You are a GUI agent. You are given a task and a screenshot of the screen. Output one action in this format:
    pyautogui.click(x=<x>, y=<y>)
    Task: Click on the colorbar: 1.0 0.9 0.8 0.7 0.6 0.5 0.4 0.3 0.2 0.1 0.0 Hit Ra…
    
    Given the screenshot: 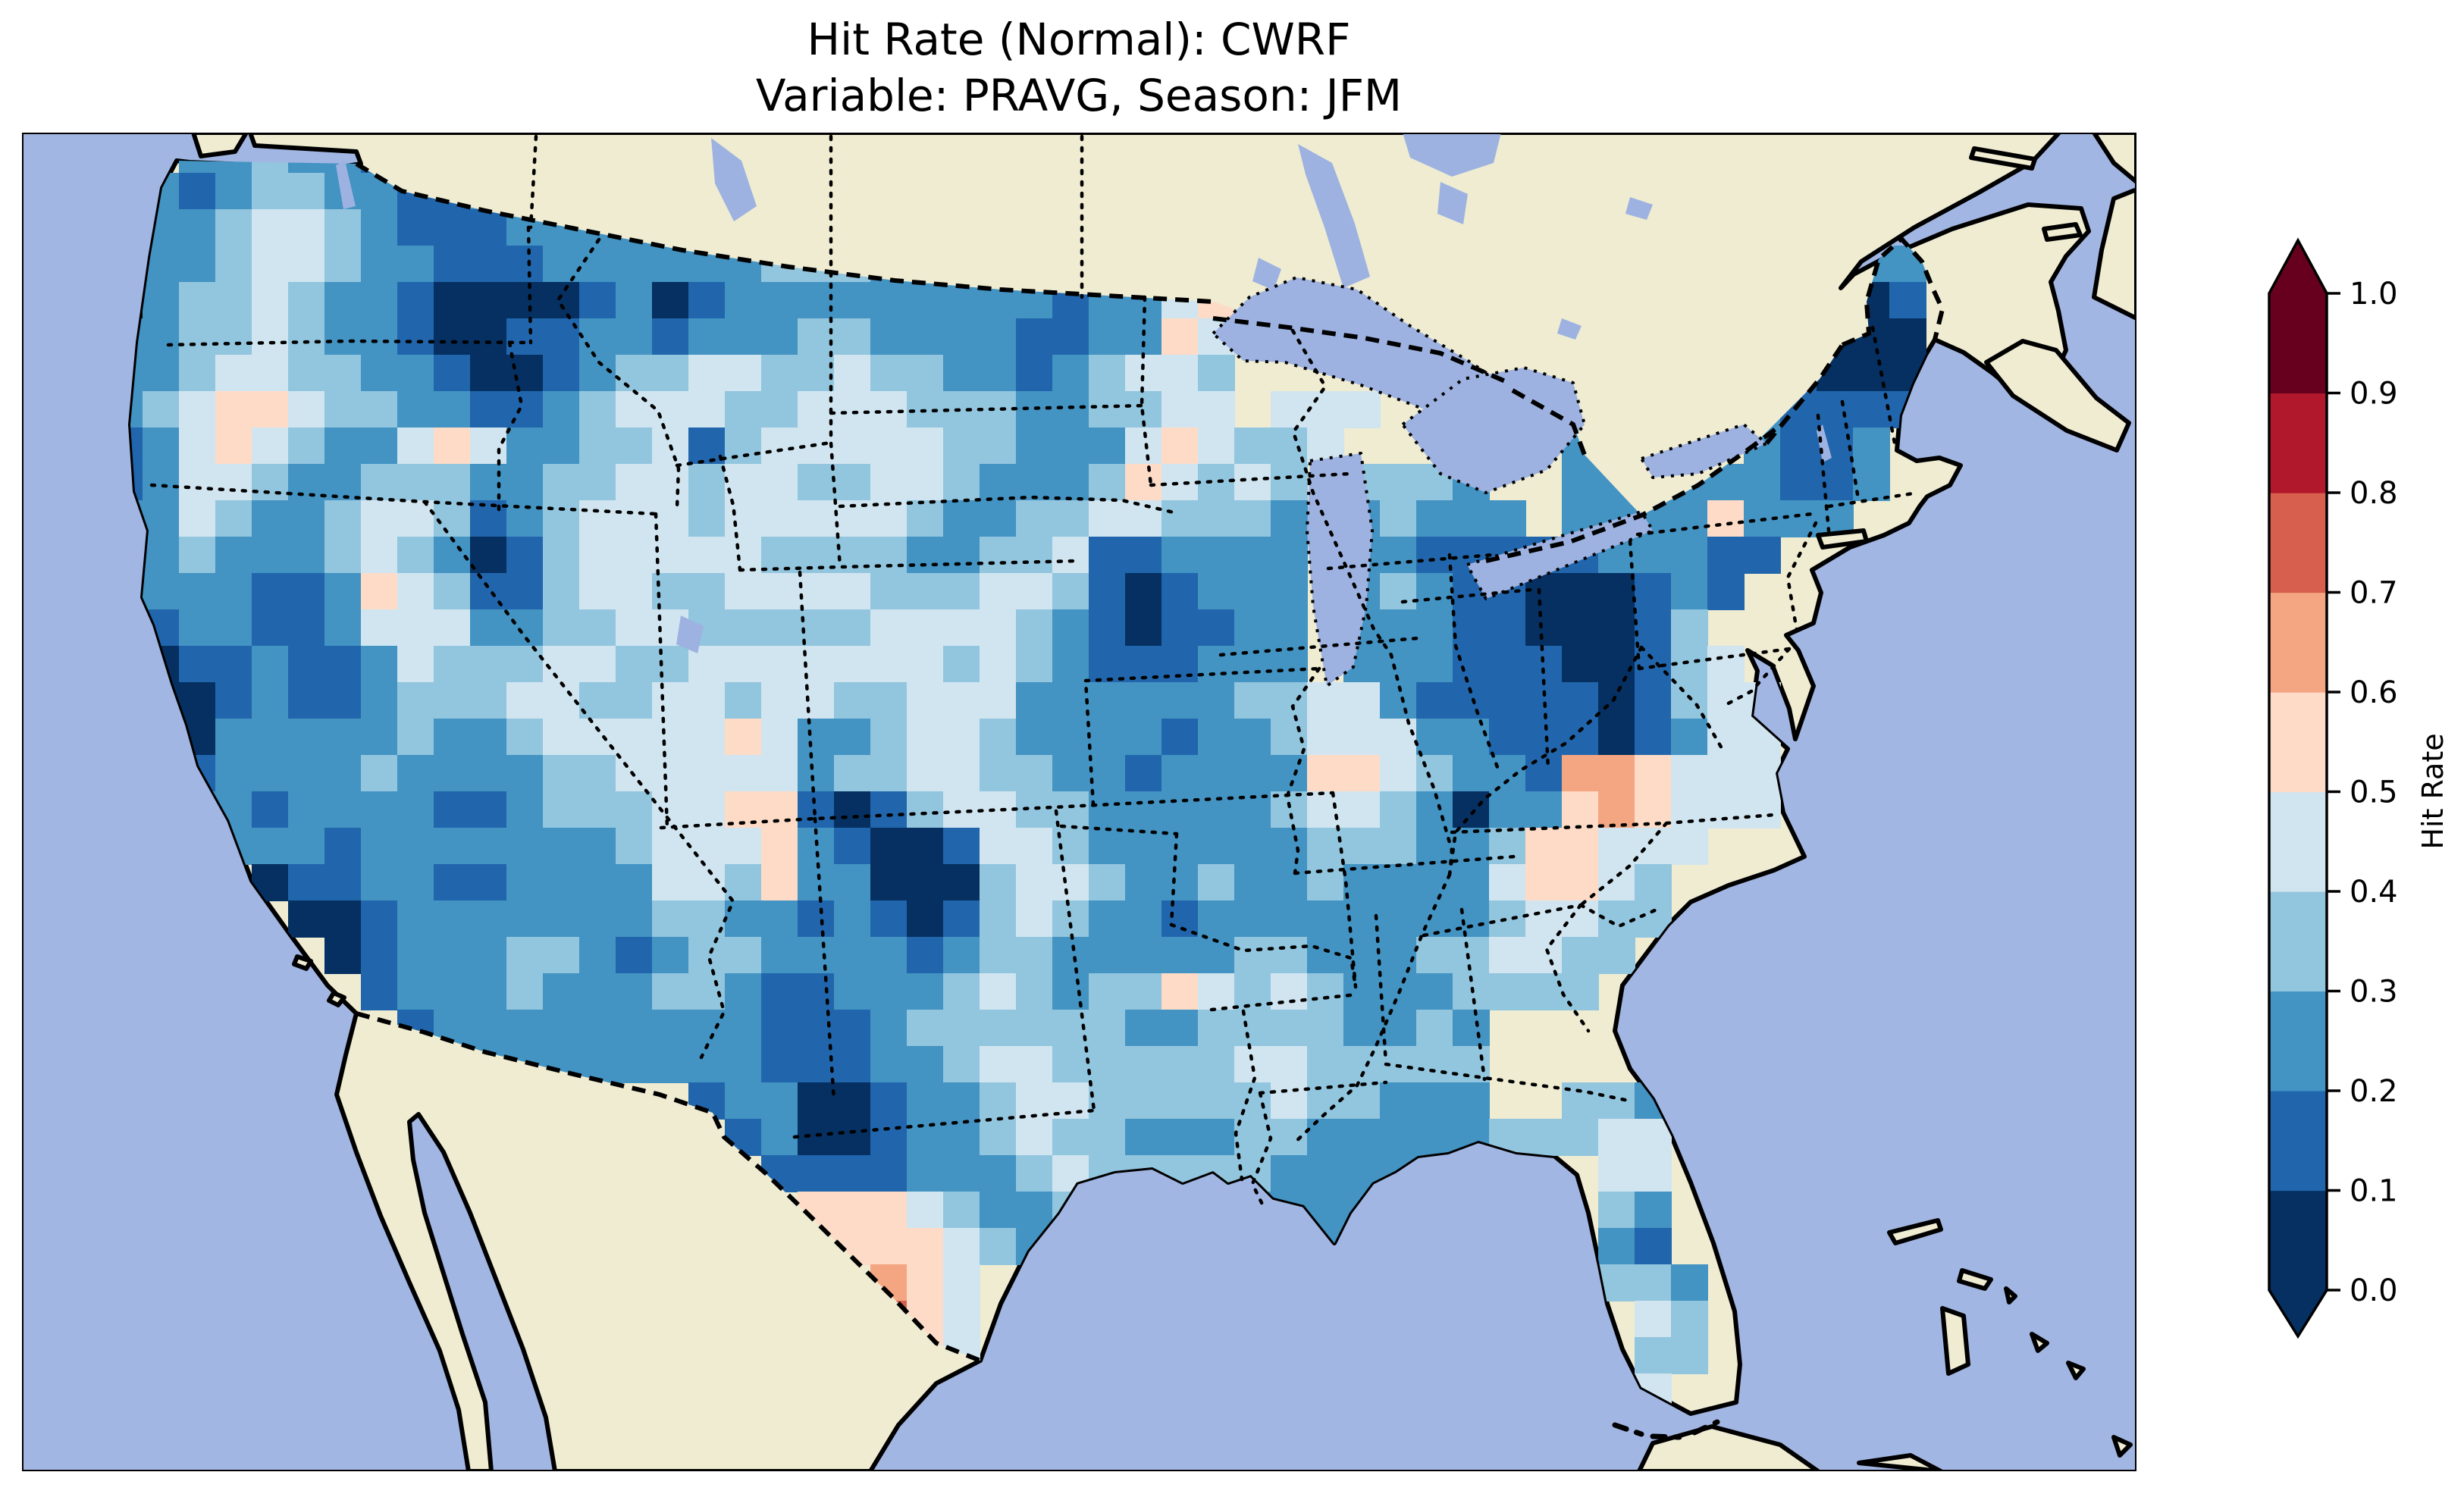 What is the action you would take?
    pyautogui.click(x=2359, y=788)
    